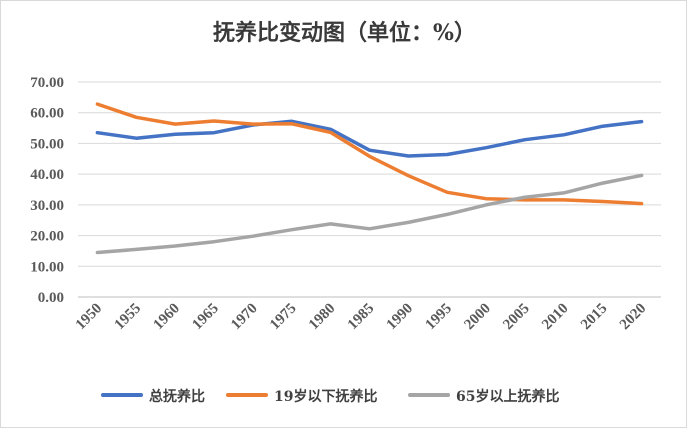 The height and width of the screenshot is (429, 687). Describe the element at coordinates (177, 397) in the screenshot. I see `legend-label-series-1: 总抚养比` at that location.